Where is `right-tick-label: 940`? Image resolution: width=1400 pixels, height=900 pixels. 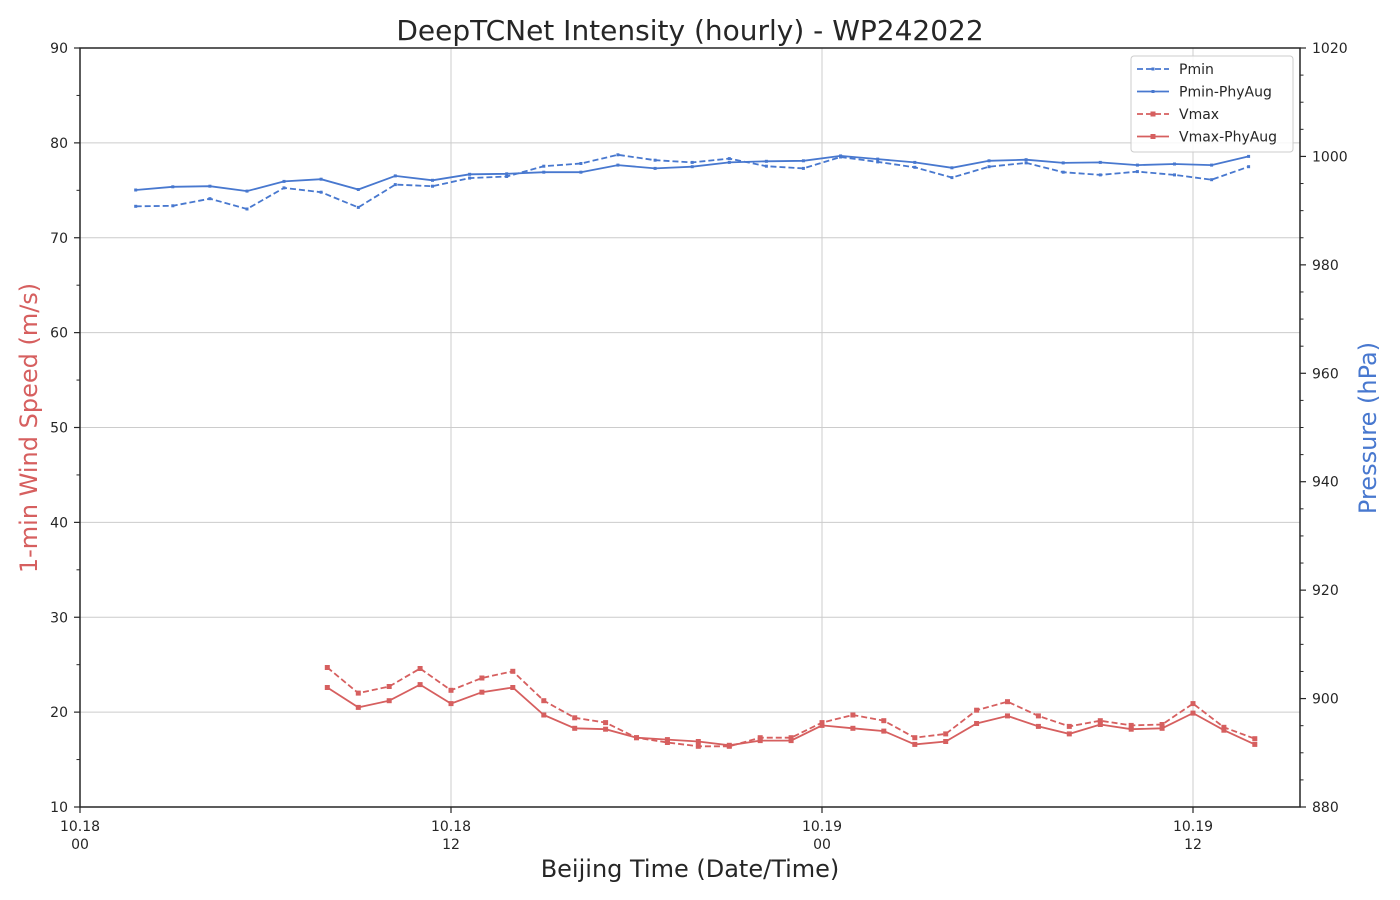
right-tick-label: 940 is located at coordinates (1325, 483).